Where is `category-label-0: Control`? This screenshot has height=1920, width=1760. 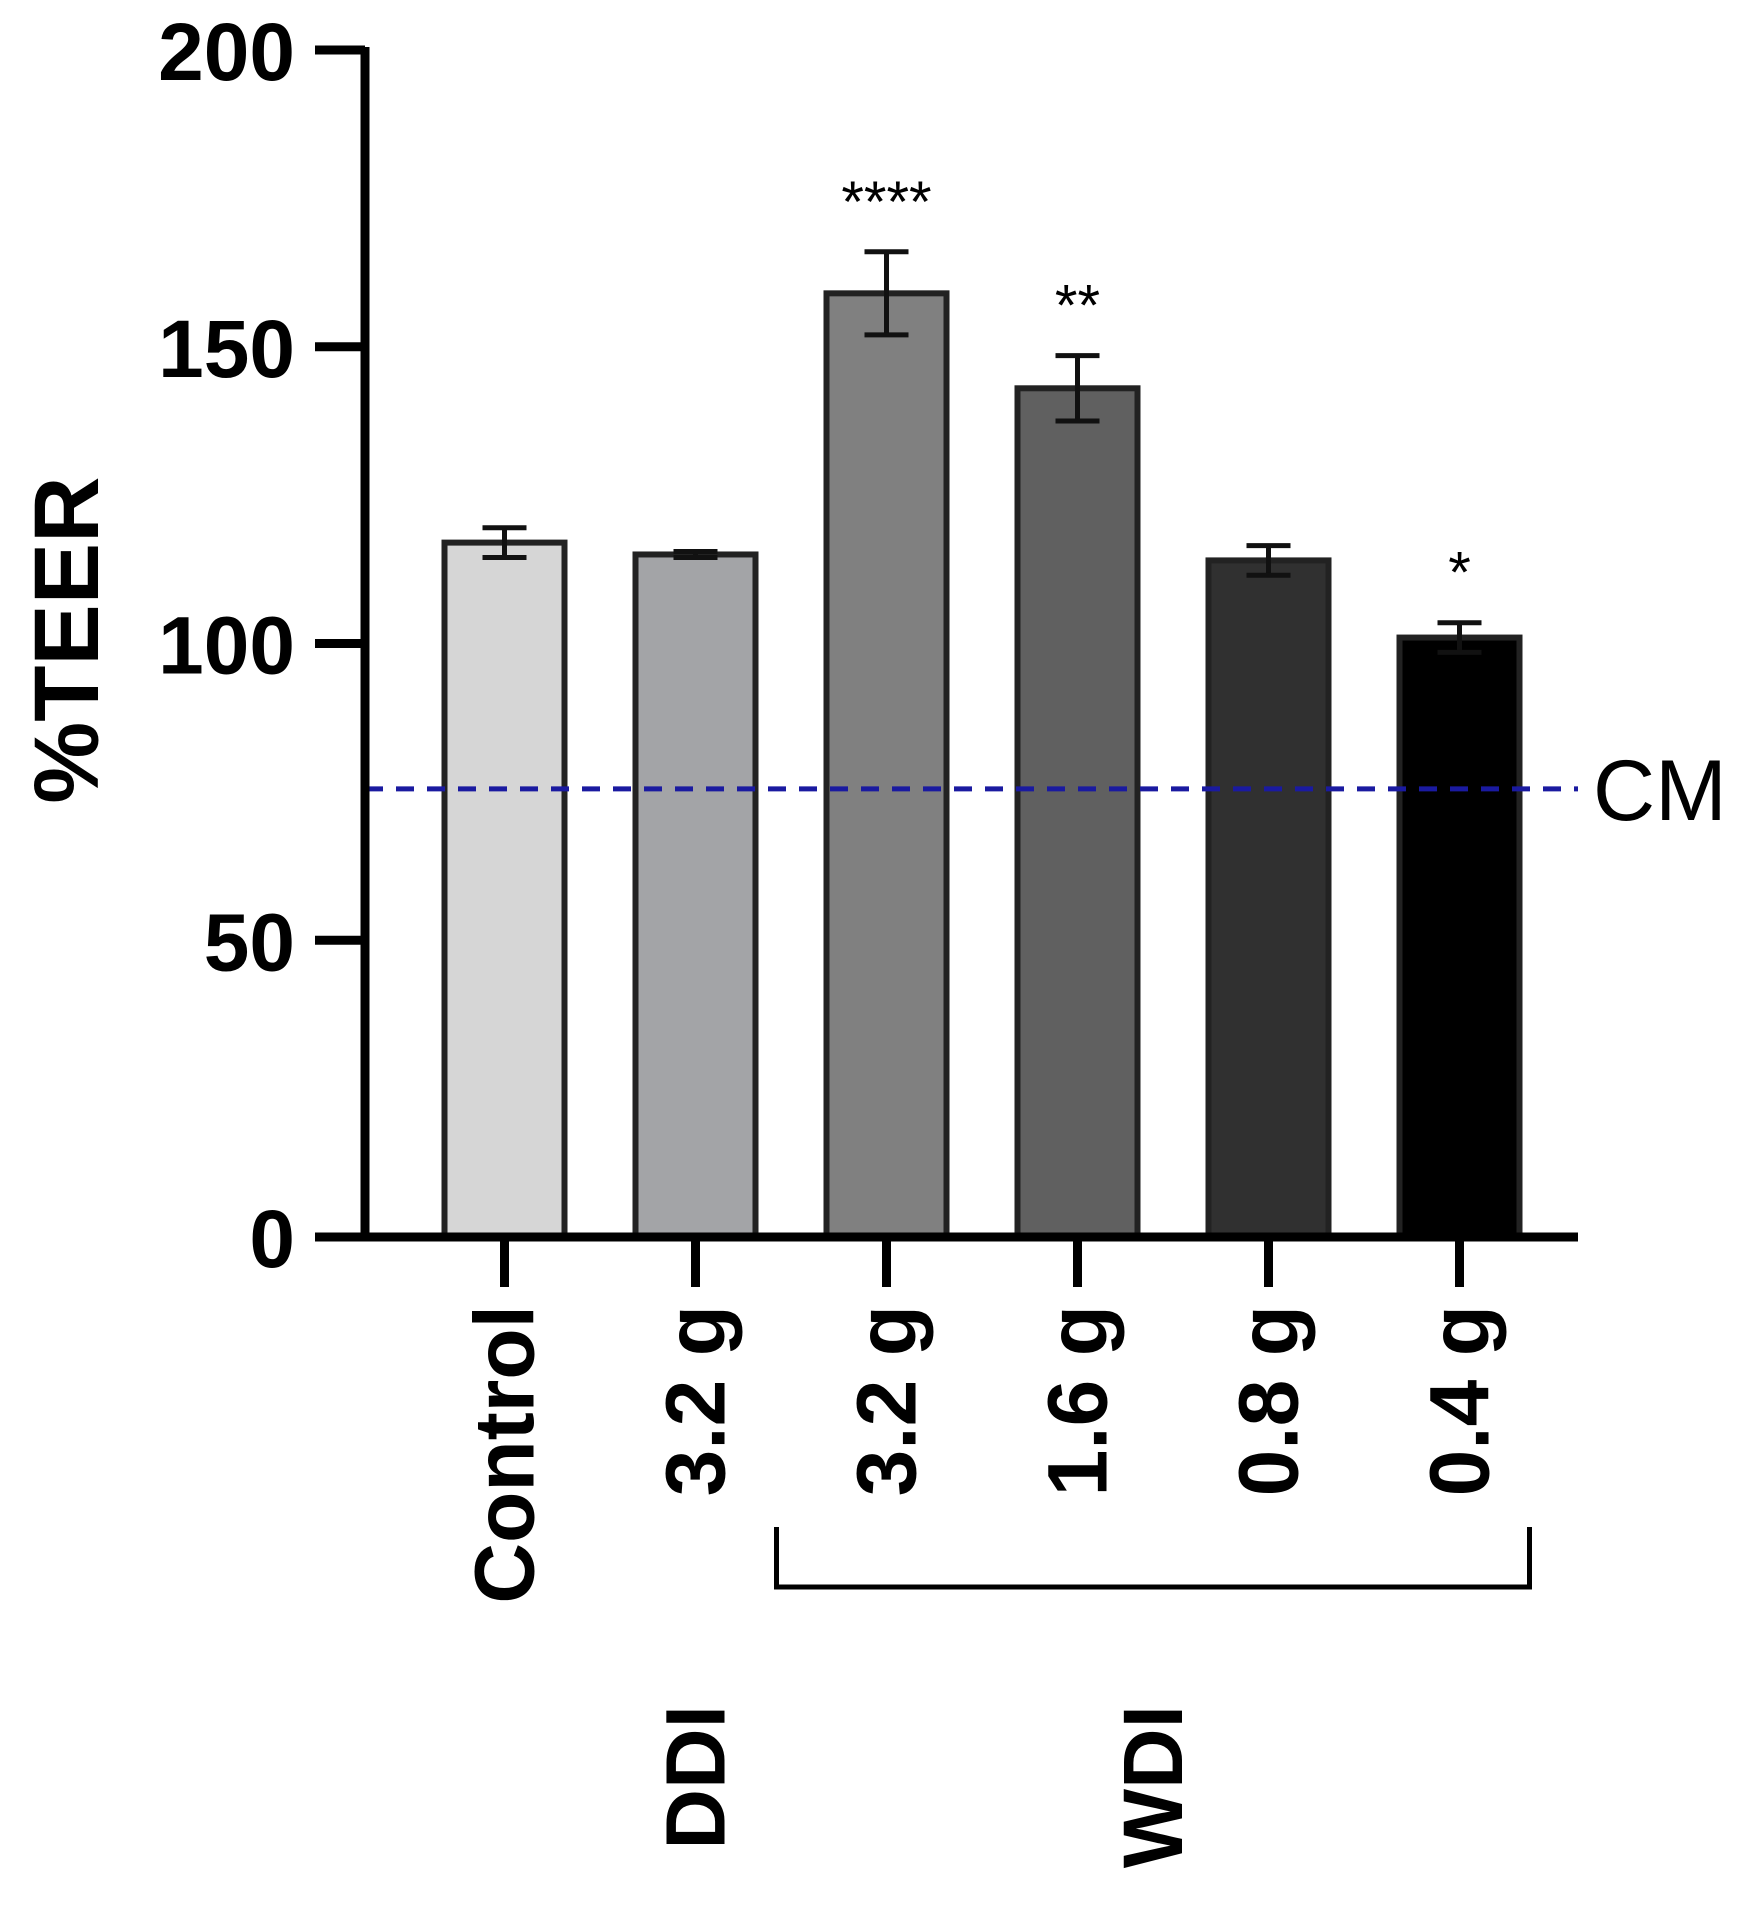 category-label-0: Control is located at coordinates (505, 1454).